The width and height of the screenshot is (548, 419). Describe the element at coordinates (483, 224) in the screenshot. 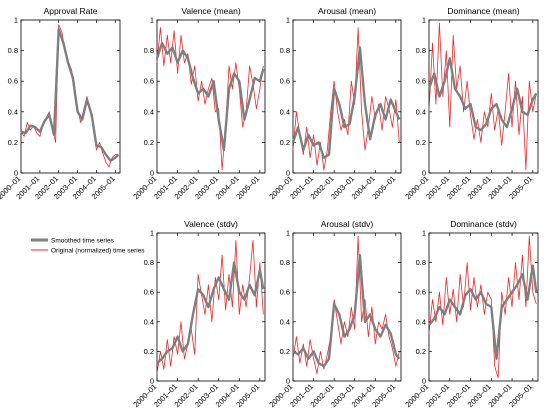

I see `panel-title: Dominance (stdv)` at that location.